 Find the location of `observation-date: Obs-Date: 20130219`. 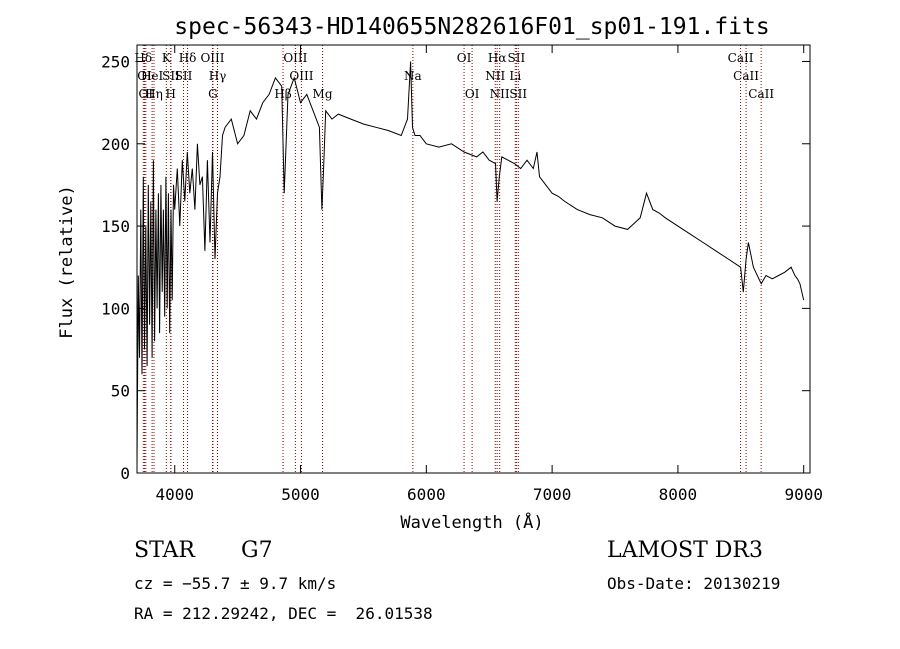

observation-date: Obs-Date: 20130219 is located at coordinates (694, 583).